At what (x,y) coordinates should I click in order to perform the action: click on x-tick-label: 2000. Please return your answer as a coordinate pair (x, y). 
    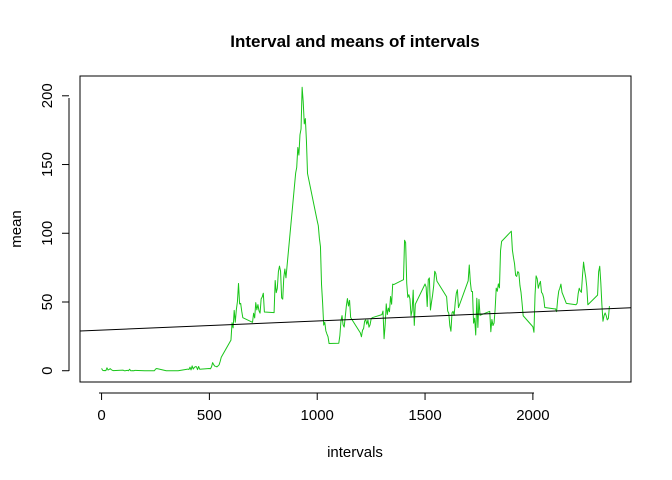
    Looking at the image, I should click on (532, 415).